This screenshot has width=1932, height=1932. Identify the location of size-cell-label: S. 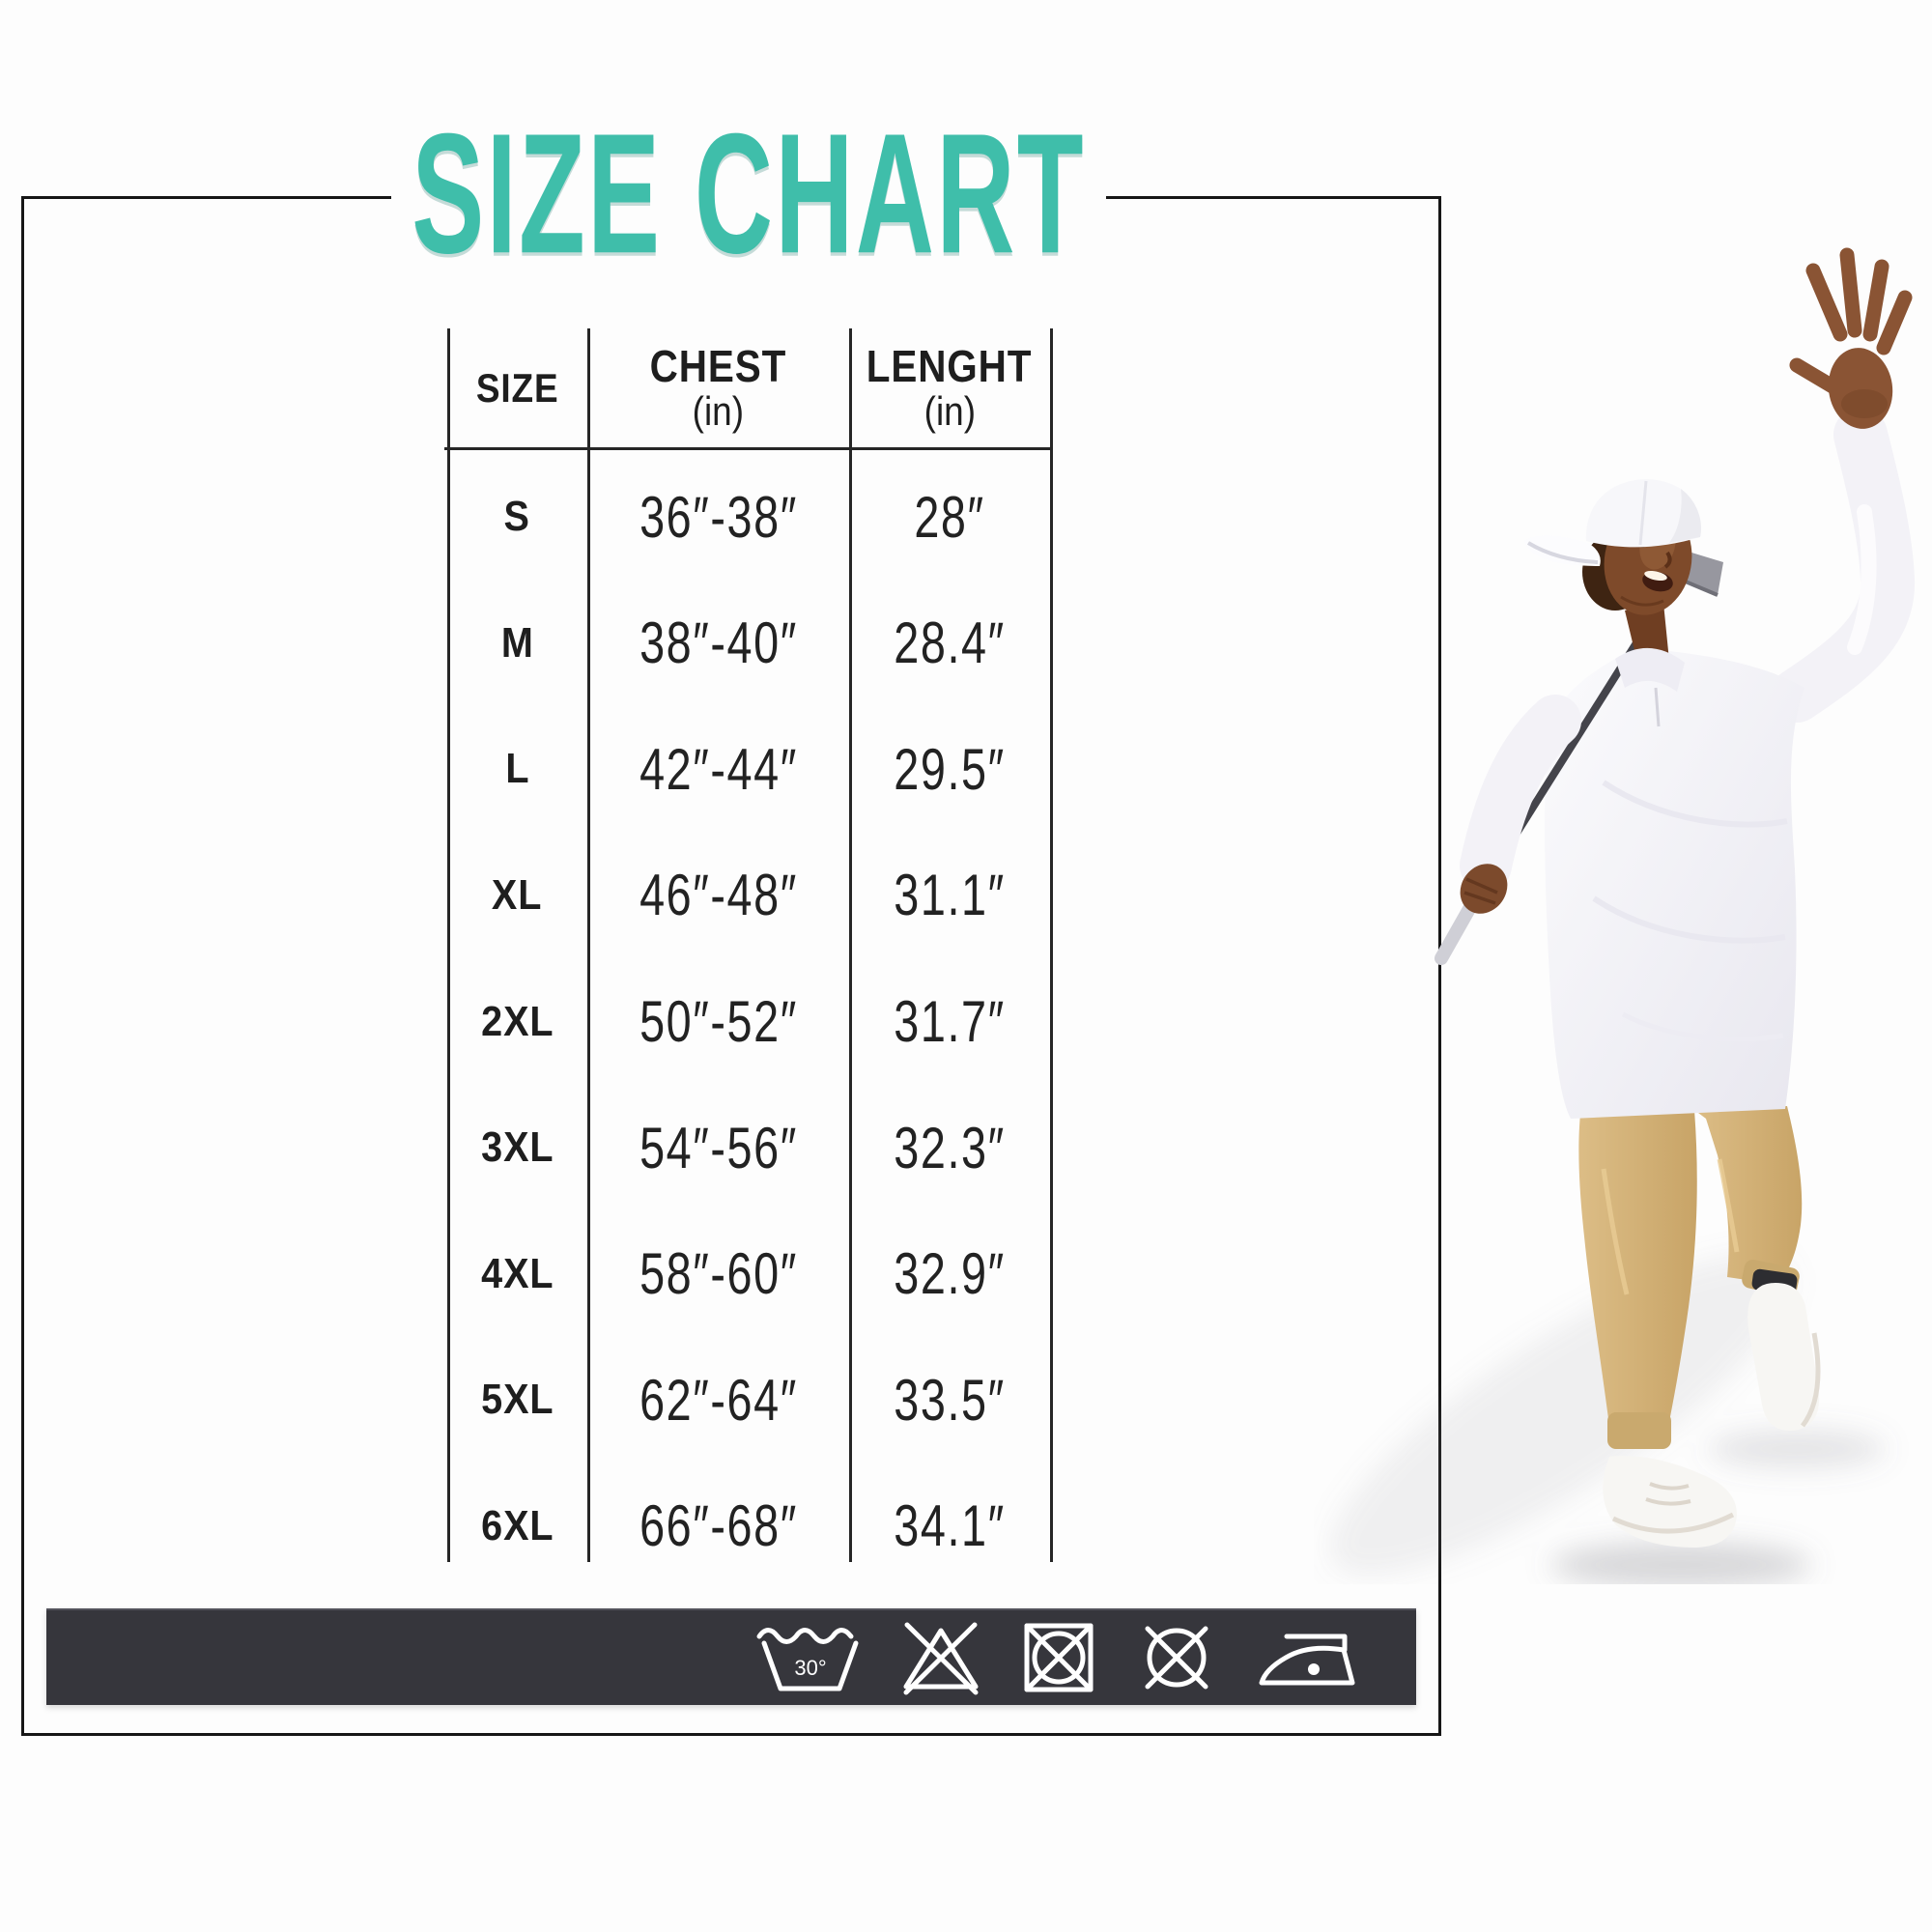
(517, 517).